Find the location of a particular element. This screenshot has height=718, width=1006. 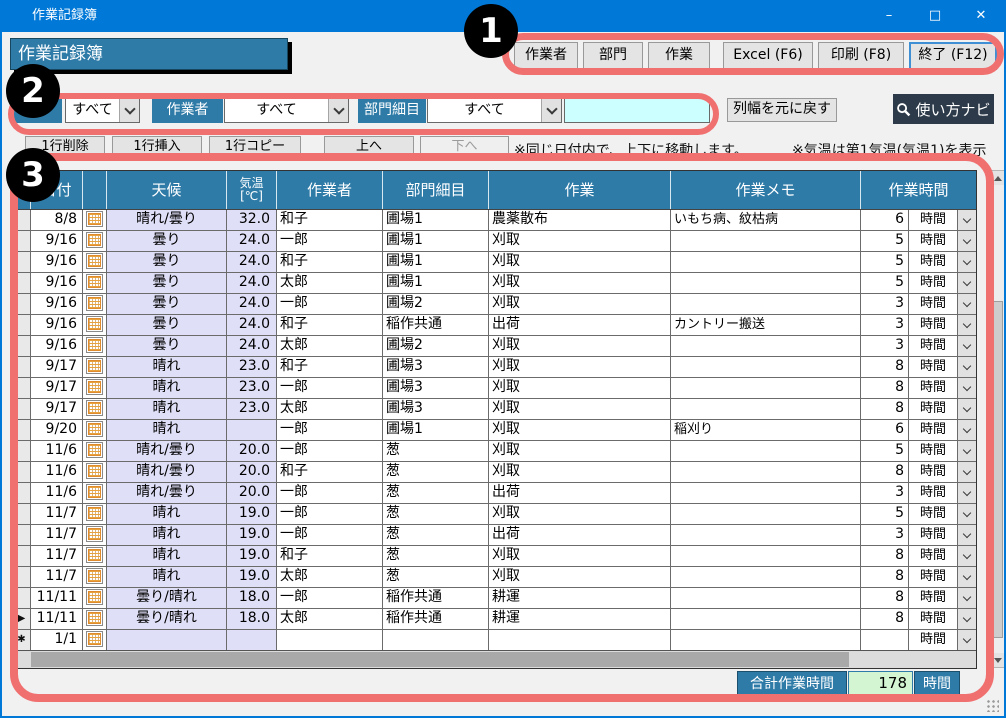

row-selector: ▶ is located at coordinates (22, 619).